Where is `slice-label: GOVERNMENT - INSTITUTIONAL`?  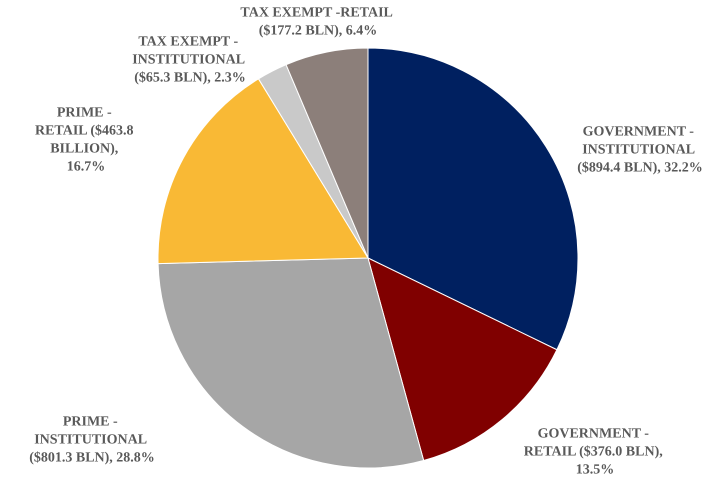 slice-label: GOVERNMENT - INSTITUTIONAL is located at coordinates (640, 141).